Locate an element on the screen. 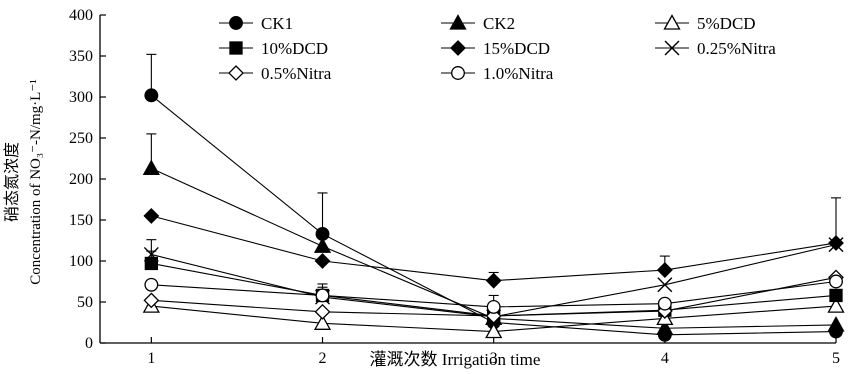 This screenshot has height=374, width=858. x-tick-label: 1 is located at coordinates (151, 358).